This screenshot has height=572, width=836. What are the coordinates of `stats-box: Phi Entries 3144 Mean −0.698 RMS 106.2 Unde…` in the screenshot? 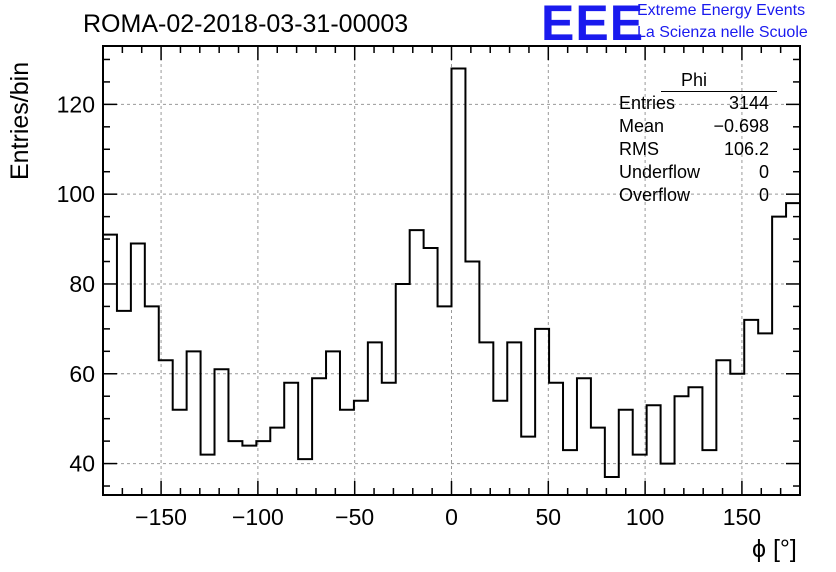 It's located at (694, 138).